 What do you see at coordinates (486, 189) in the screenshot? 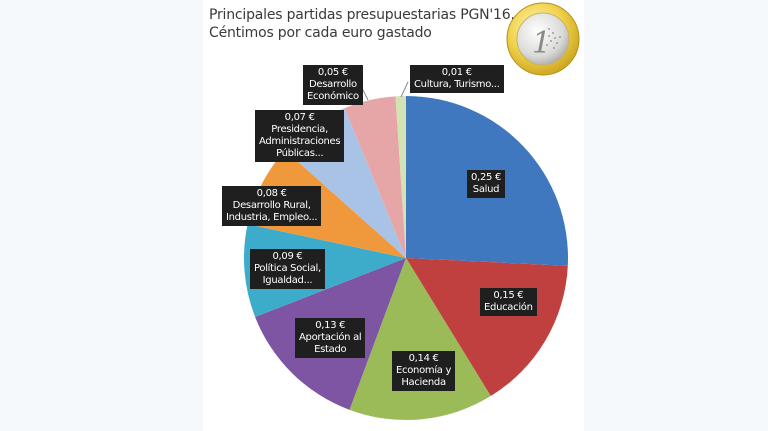
I see `data-label-category: Salud` at bounding box center [486, 189].